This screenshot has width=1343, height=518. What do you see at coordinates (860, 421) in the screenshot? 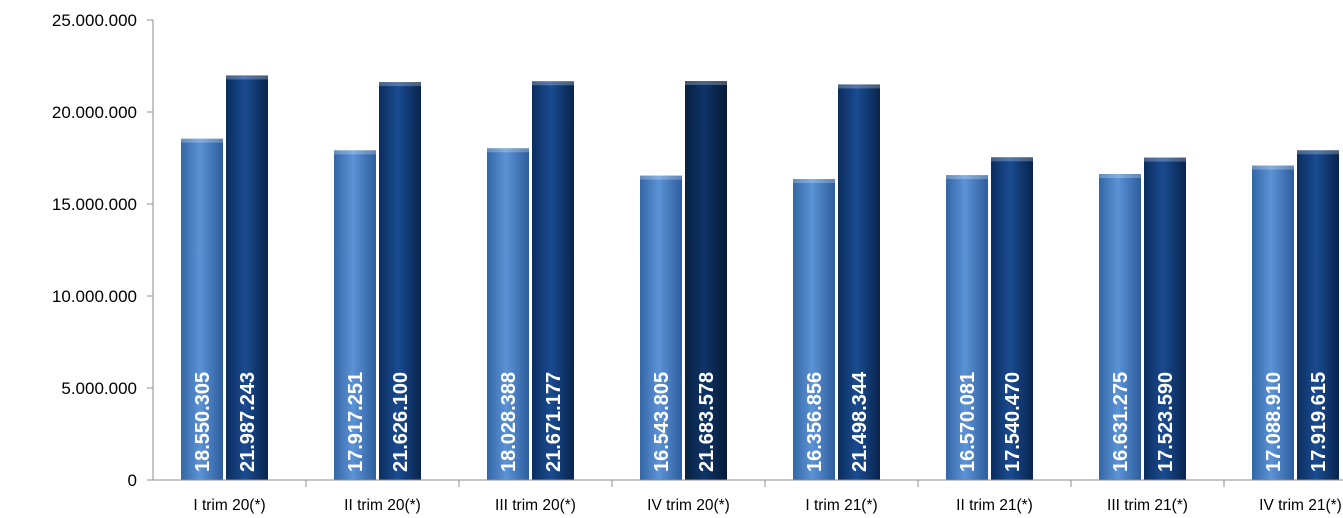
I see `data-label: 21.498.344` at bounding box center [860, 421].